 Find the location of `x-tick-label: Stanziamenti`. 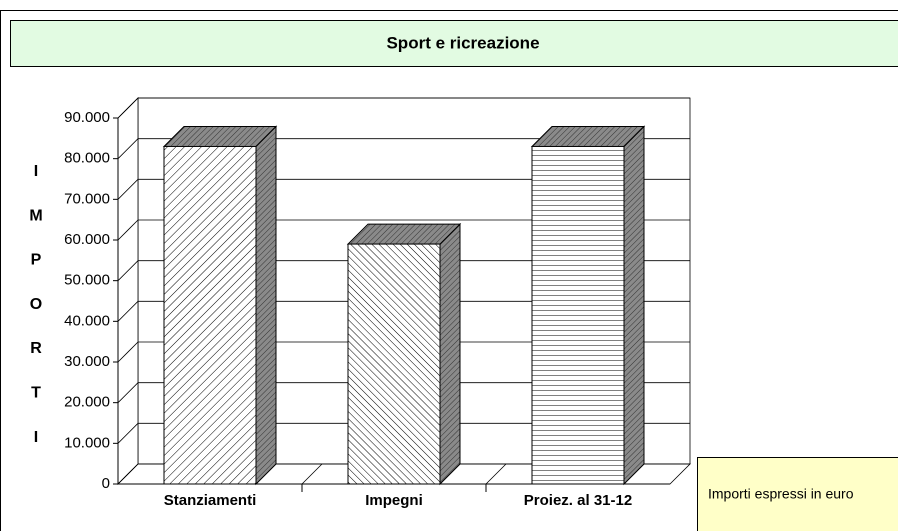

x-tick-label: Stanziamenti is located at coordinates (210, 500).